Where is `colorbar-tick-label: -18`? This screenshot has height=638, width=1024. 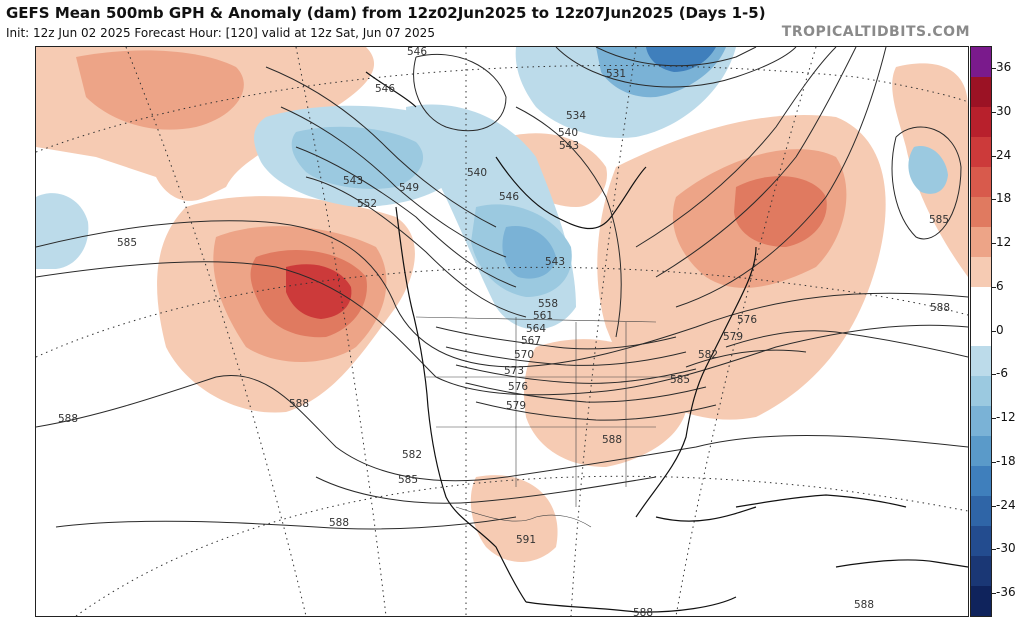
colorbar-tick-label: -18 is located at coordinates (1006, 460).